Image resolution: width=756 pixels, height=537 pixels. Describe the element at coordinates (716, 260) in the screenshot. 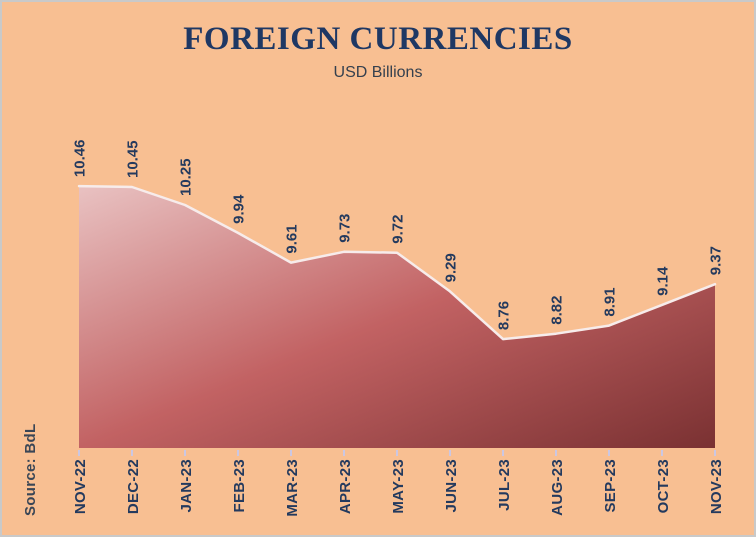

I see `data-label: 9.37` at that location.